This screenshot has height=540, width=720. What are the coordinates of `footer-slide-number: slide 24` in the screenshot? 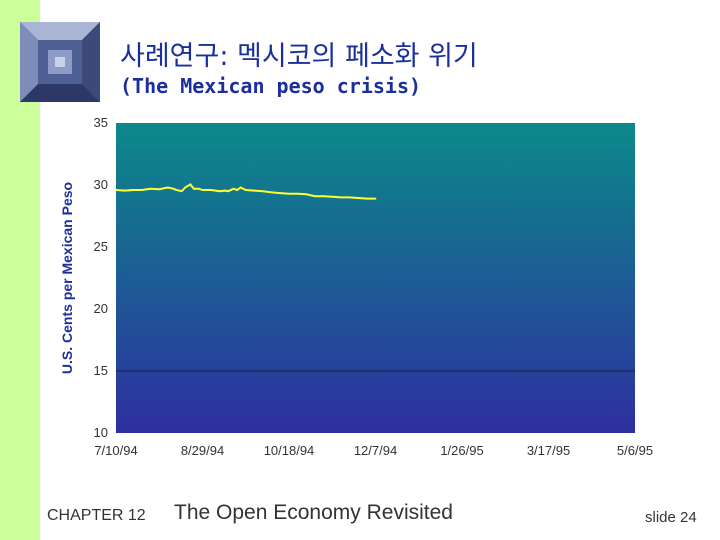 It's located at (671, 517).